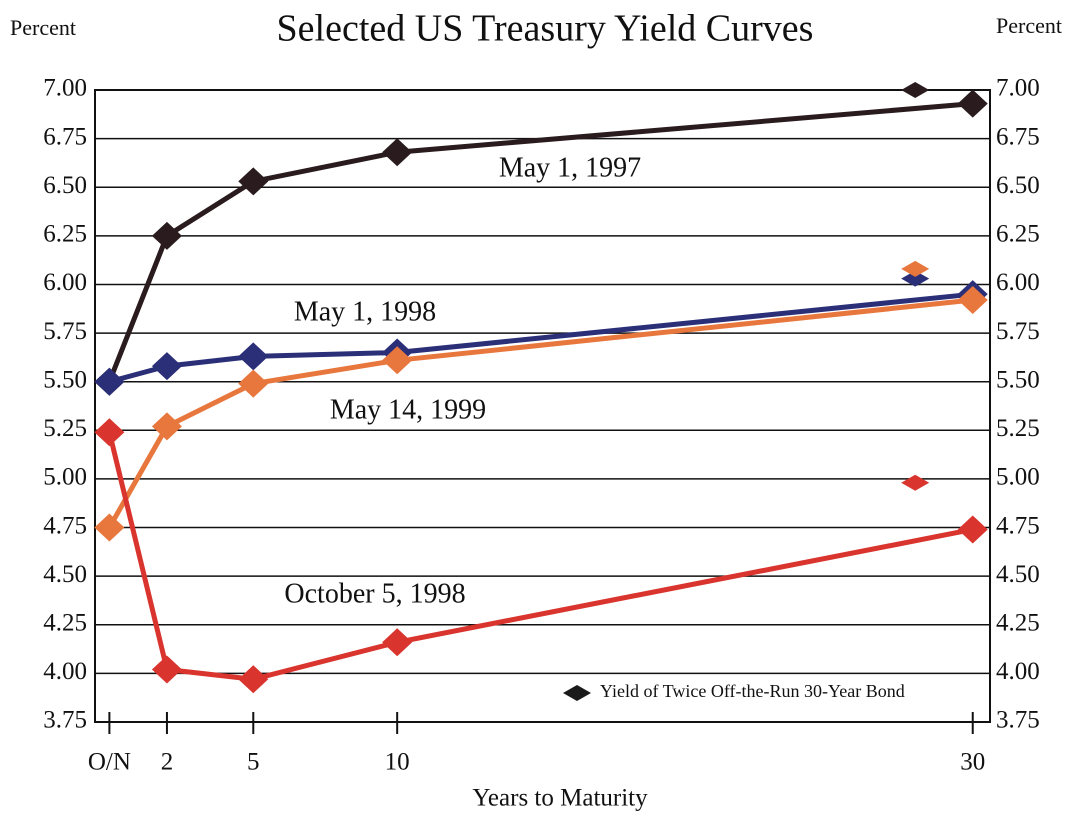 Image resolution: width=1067 pixels, height=813 pixels. What do you see at coordinates (1018, 282) in the screenshot?
I see `y2-tick-label: 6.00` at bounding box center [1018, 282].